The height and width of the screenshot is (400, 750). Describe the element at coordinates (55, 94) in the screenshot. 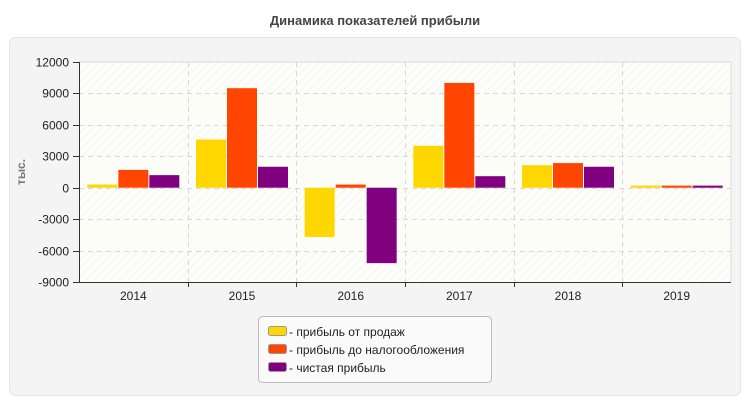

I see `y-tick-label: 9000` at that location.